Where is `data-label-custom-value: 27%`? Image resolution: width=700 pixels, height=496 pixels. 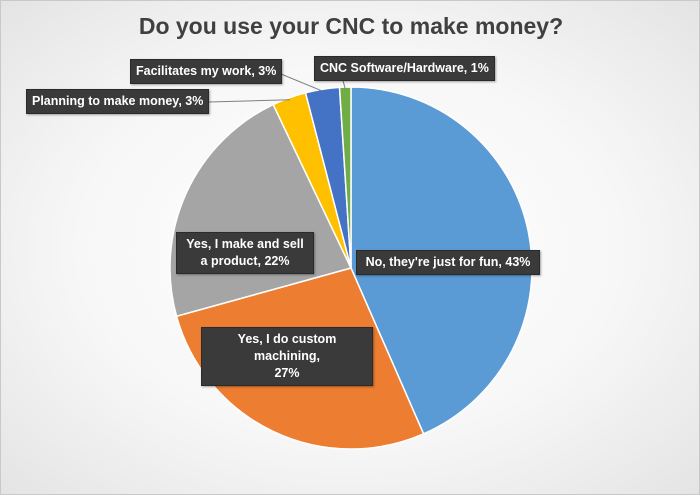 data-label-custom-value: 27% is located at coordinates (287, 373).